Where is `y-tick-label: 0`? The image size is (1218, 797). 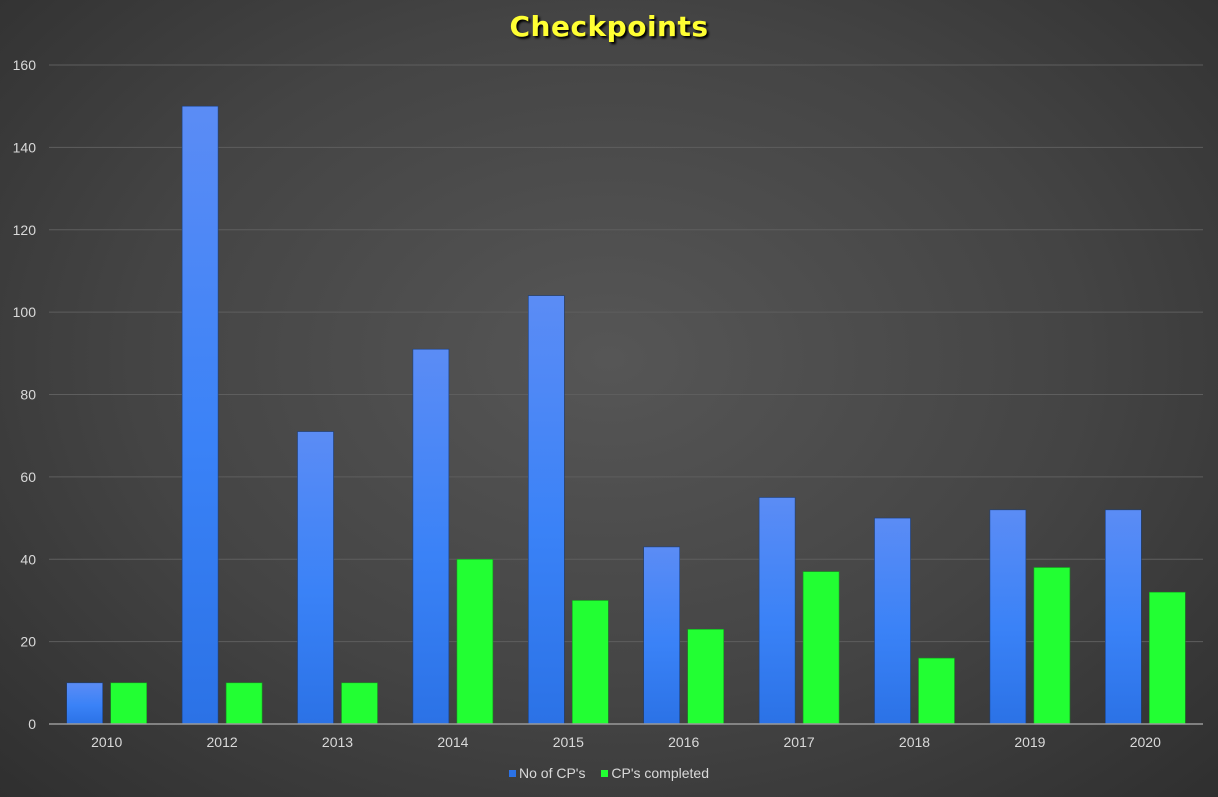
y-tick-label: 0 is located at coordinates (32, 724).